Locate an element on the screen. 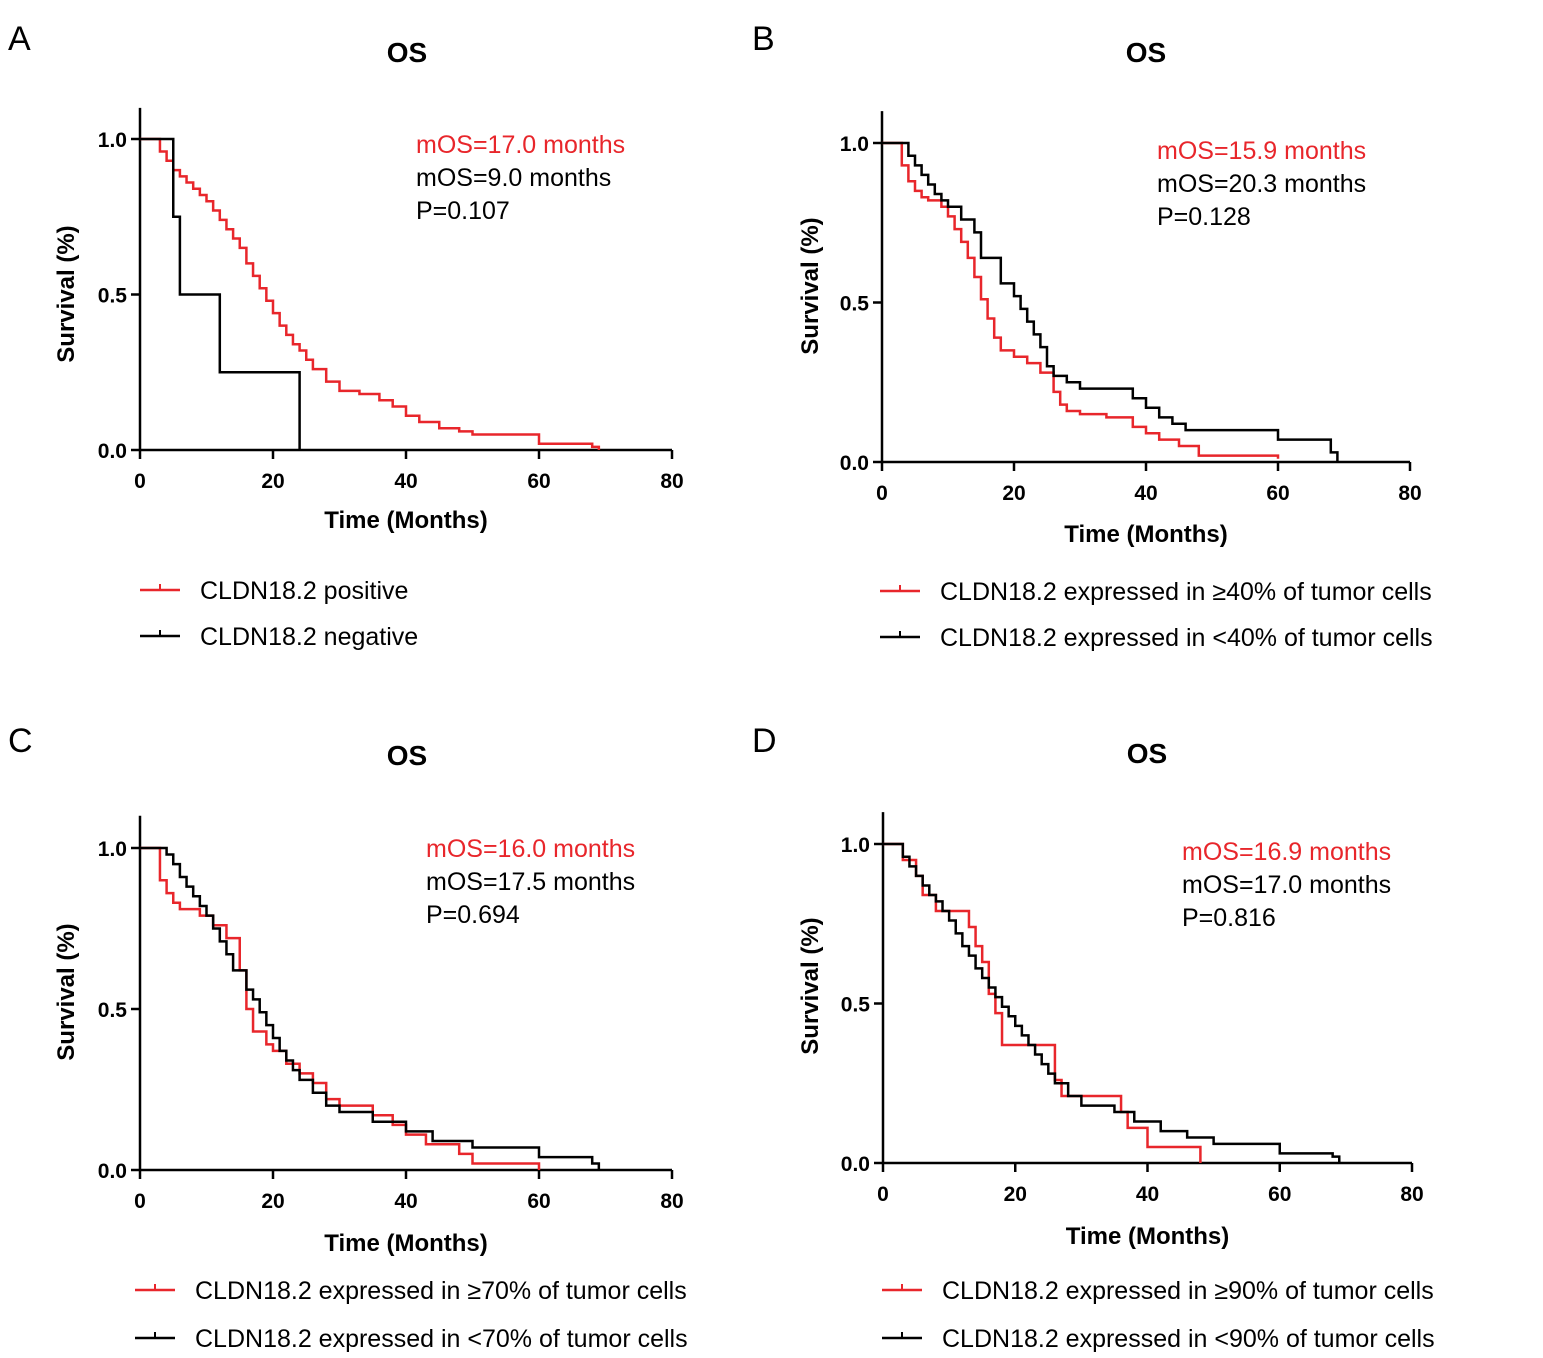 This screenshot has width=1543, height=1358. legend-label: CLDN18.2 positive is located at coordinates (304, 591).